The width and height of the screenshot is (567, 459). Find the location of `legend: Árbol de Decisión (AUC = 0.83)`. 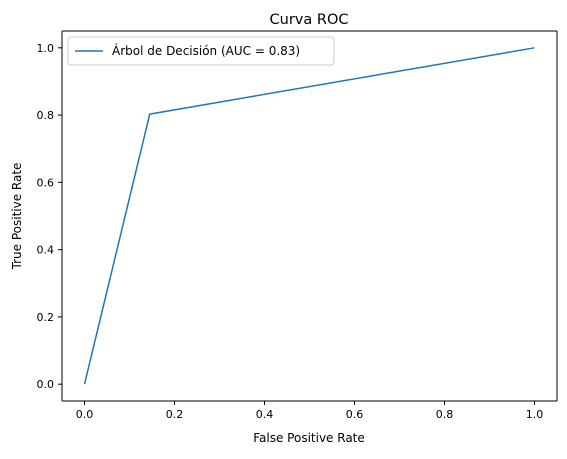

legend: Árbol de Decisión (AUC = 0.83) is located at coordinates (201, 51).